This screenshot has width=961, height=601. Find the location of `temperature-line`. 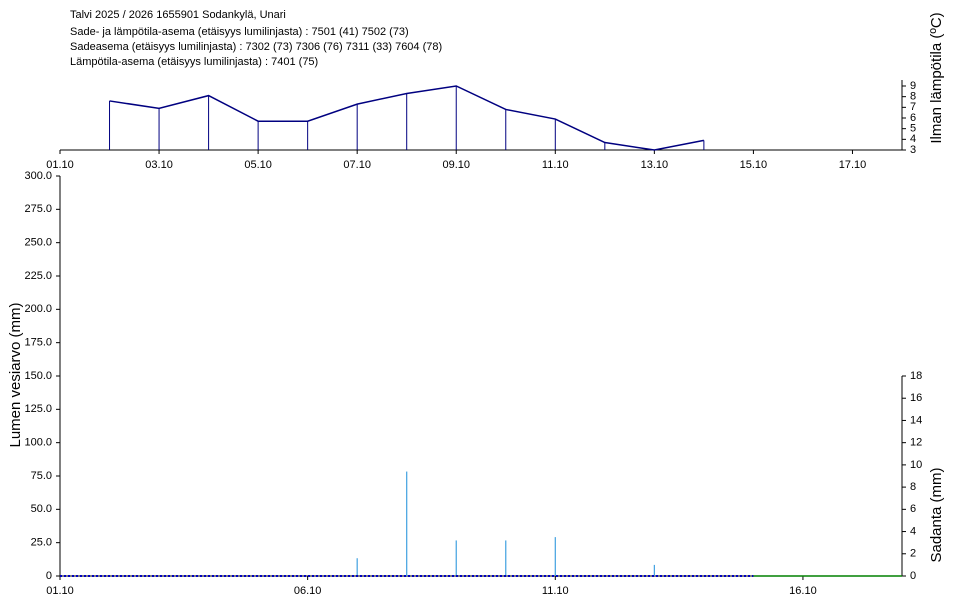

temperature-line is located at coordinates (407, 118).